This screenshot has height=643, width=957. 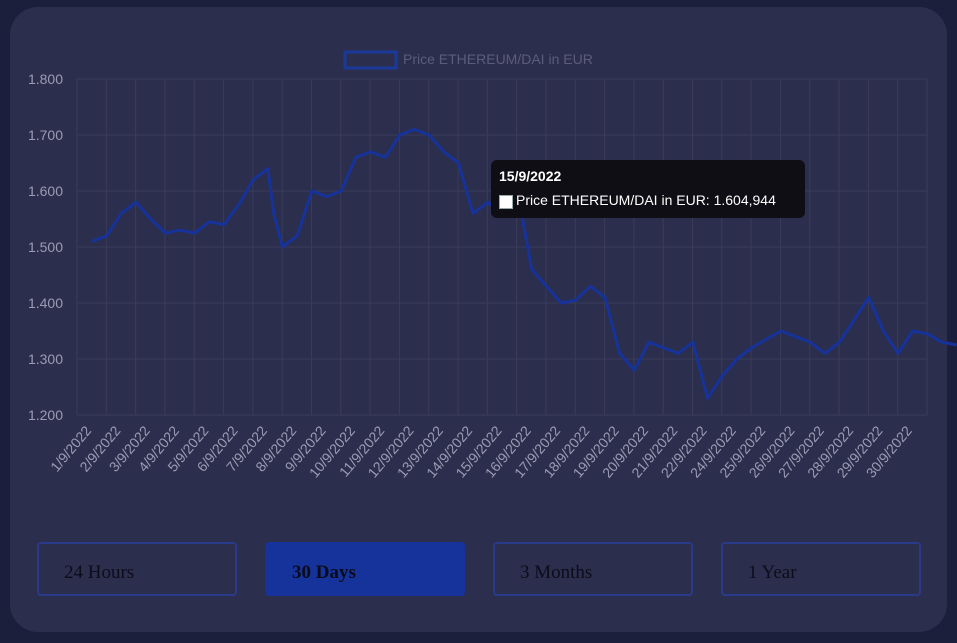 I want to click on range-button-3-months: 3 Months, so click(x=593, y=569).